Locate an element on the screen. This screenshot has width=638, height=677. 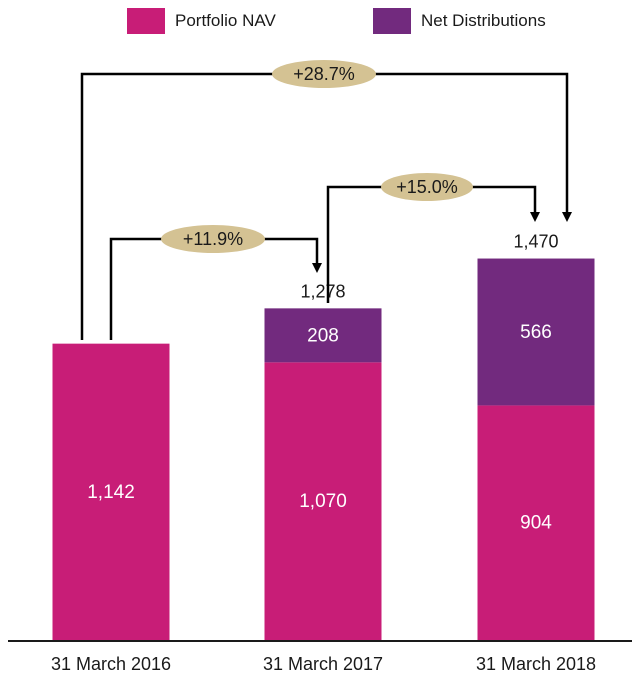
growth-annotation-3-oval is located at coordinates (324, 74).